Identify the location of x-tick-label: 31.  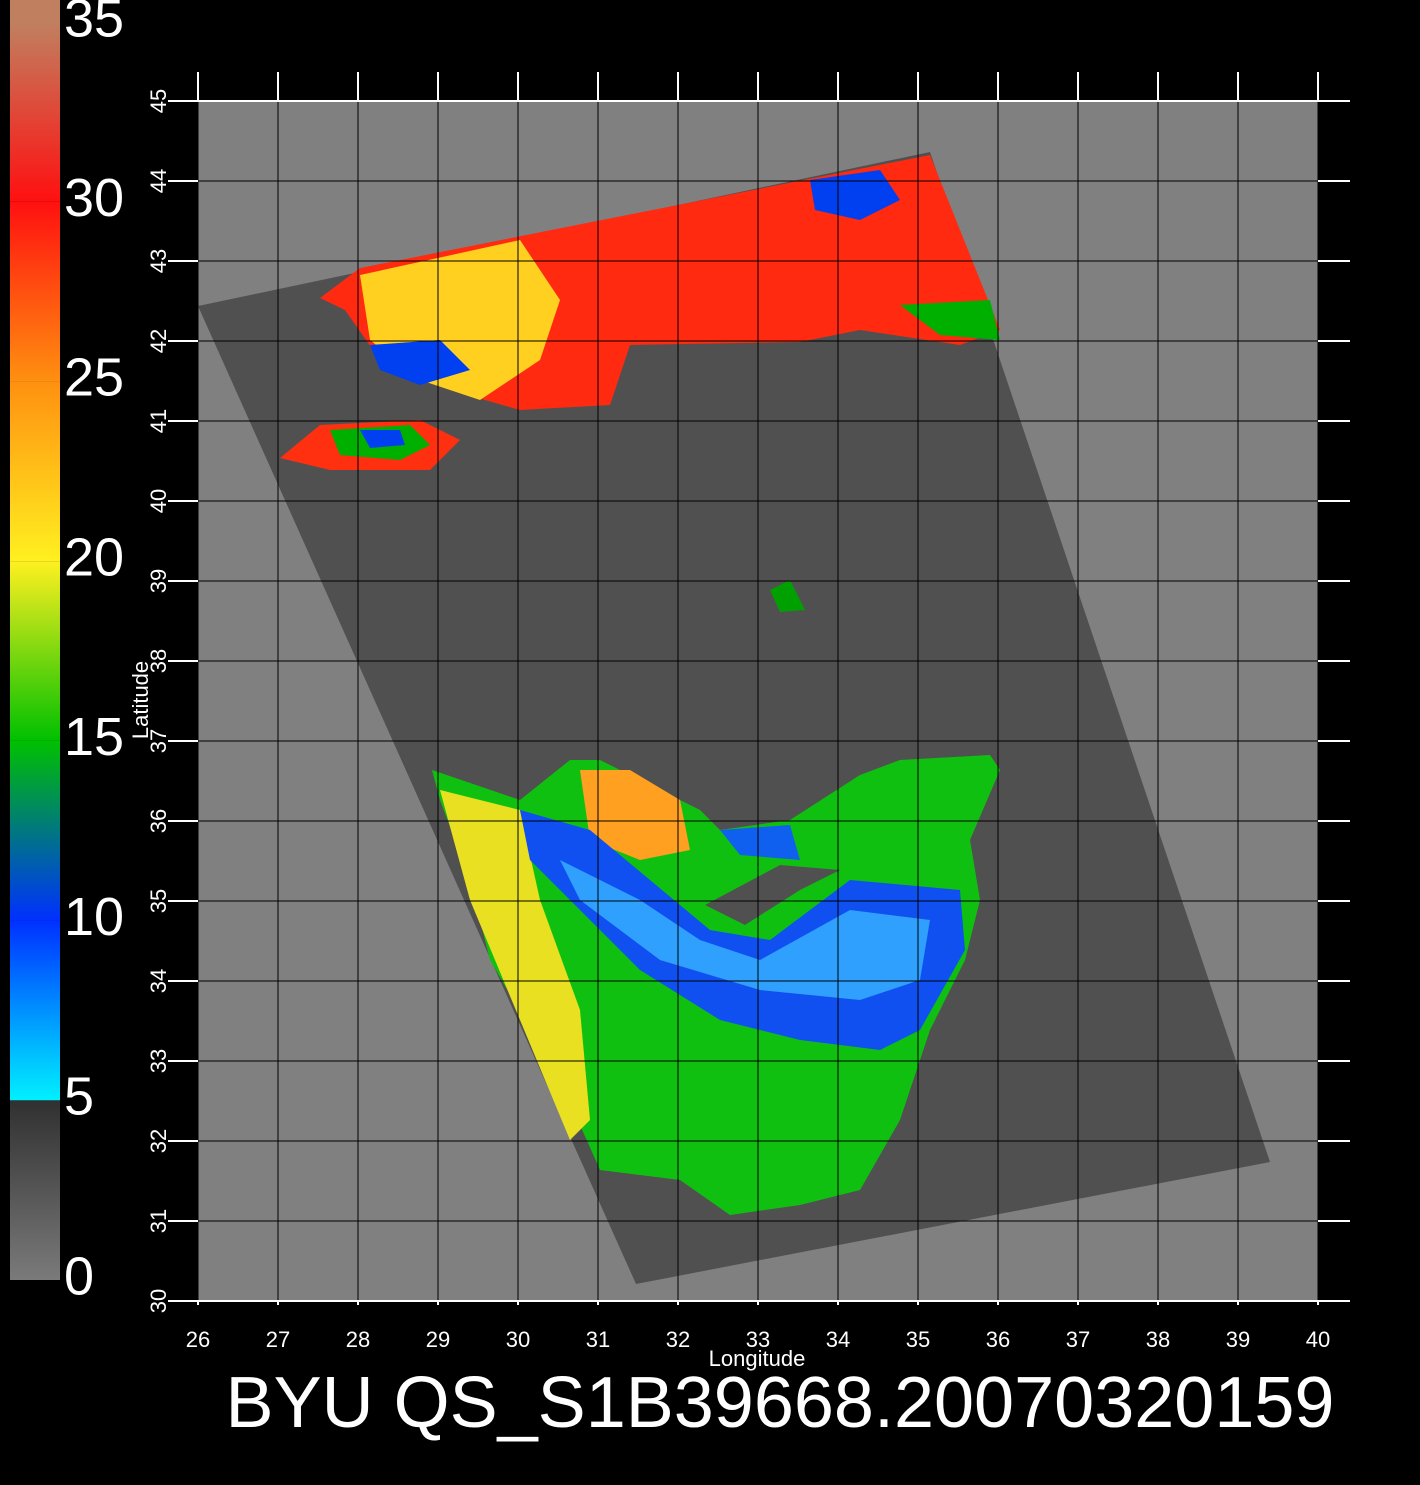
(598, 1339).